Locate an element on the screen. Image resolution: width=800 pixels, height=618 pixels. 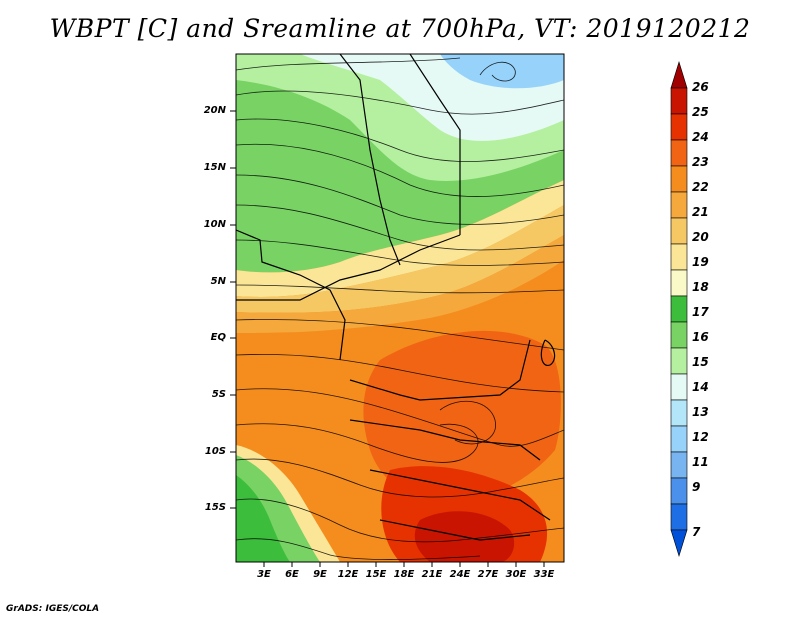
colorbar-label: 12 is located at coordinates (700, 437).